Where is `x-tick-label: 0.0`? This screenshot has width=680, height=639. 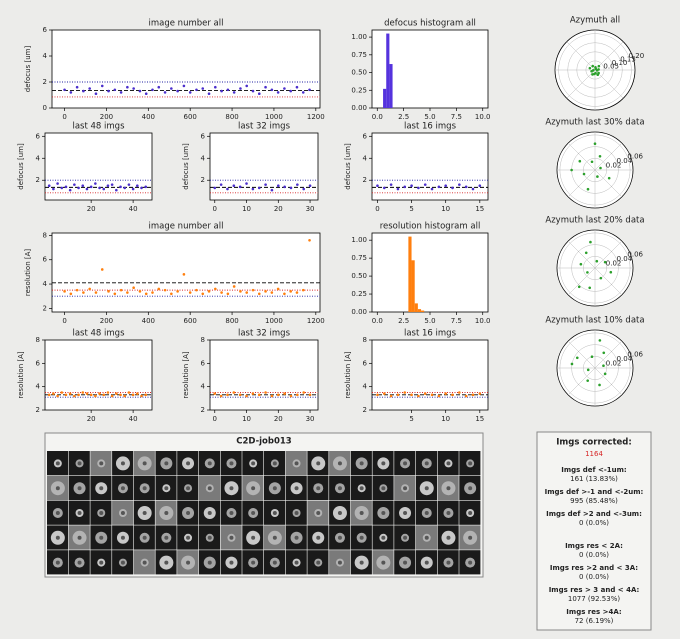 x-tick-label: 0.0 is located at coordinates (377, 321).